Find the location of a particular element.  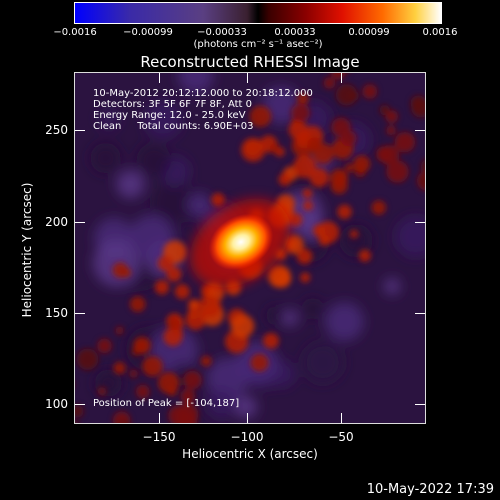

x-axis-title: Heliocentric X (arcsec) is located at coordinates (250, 454).